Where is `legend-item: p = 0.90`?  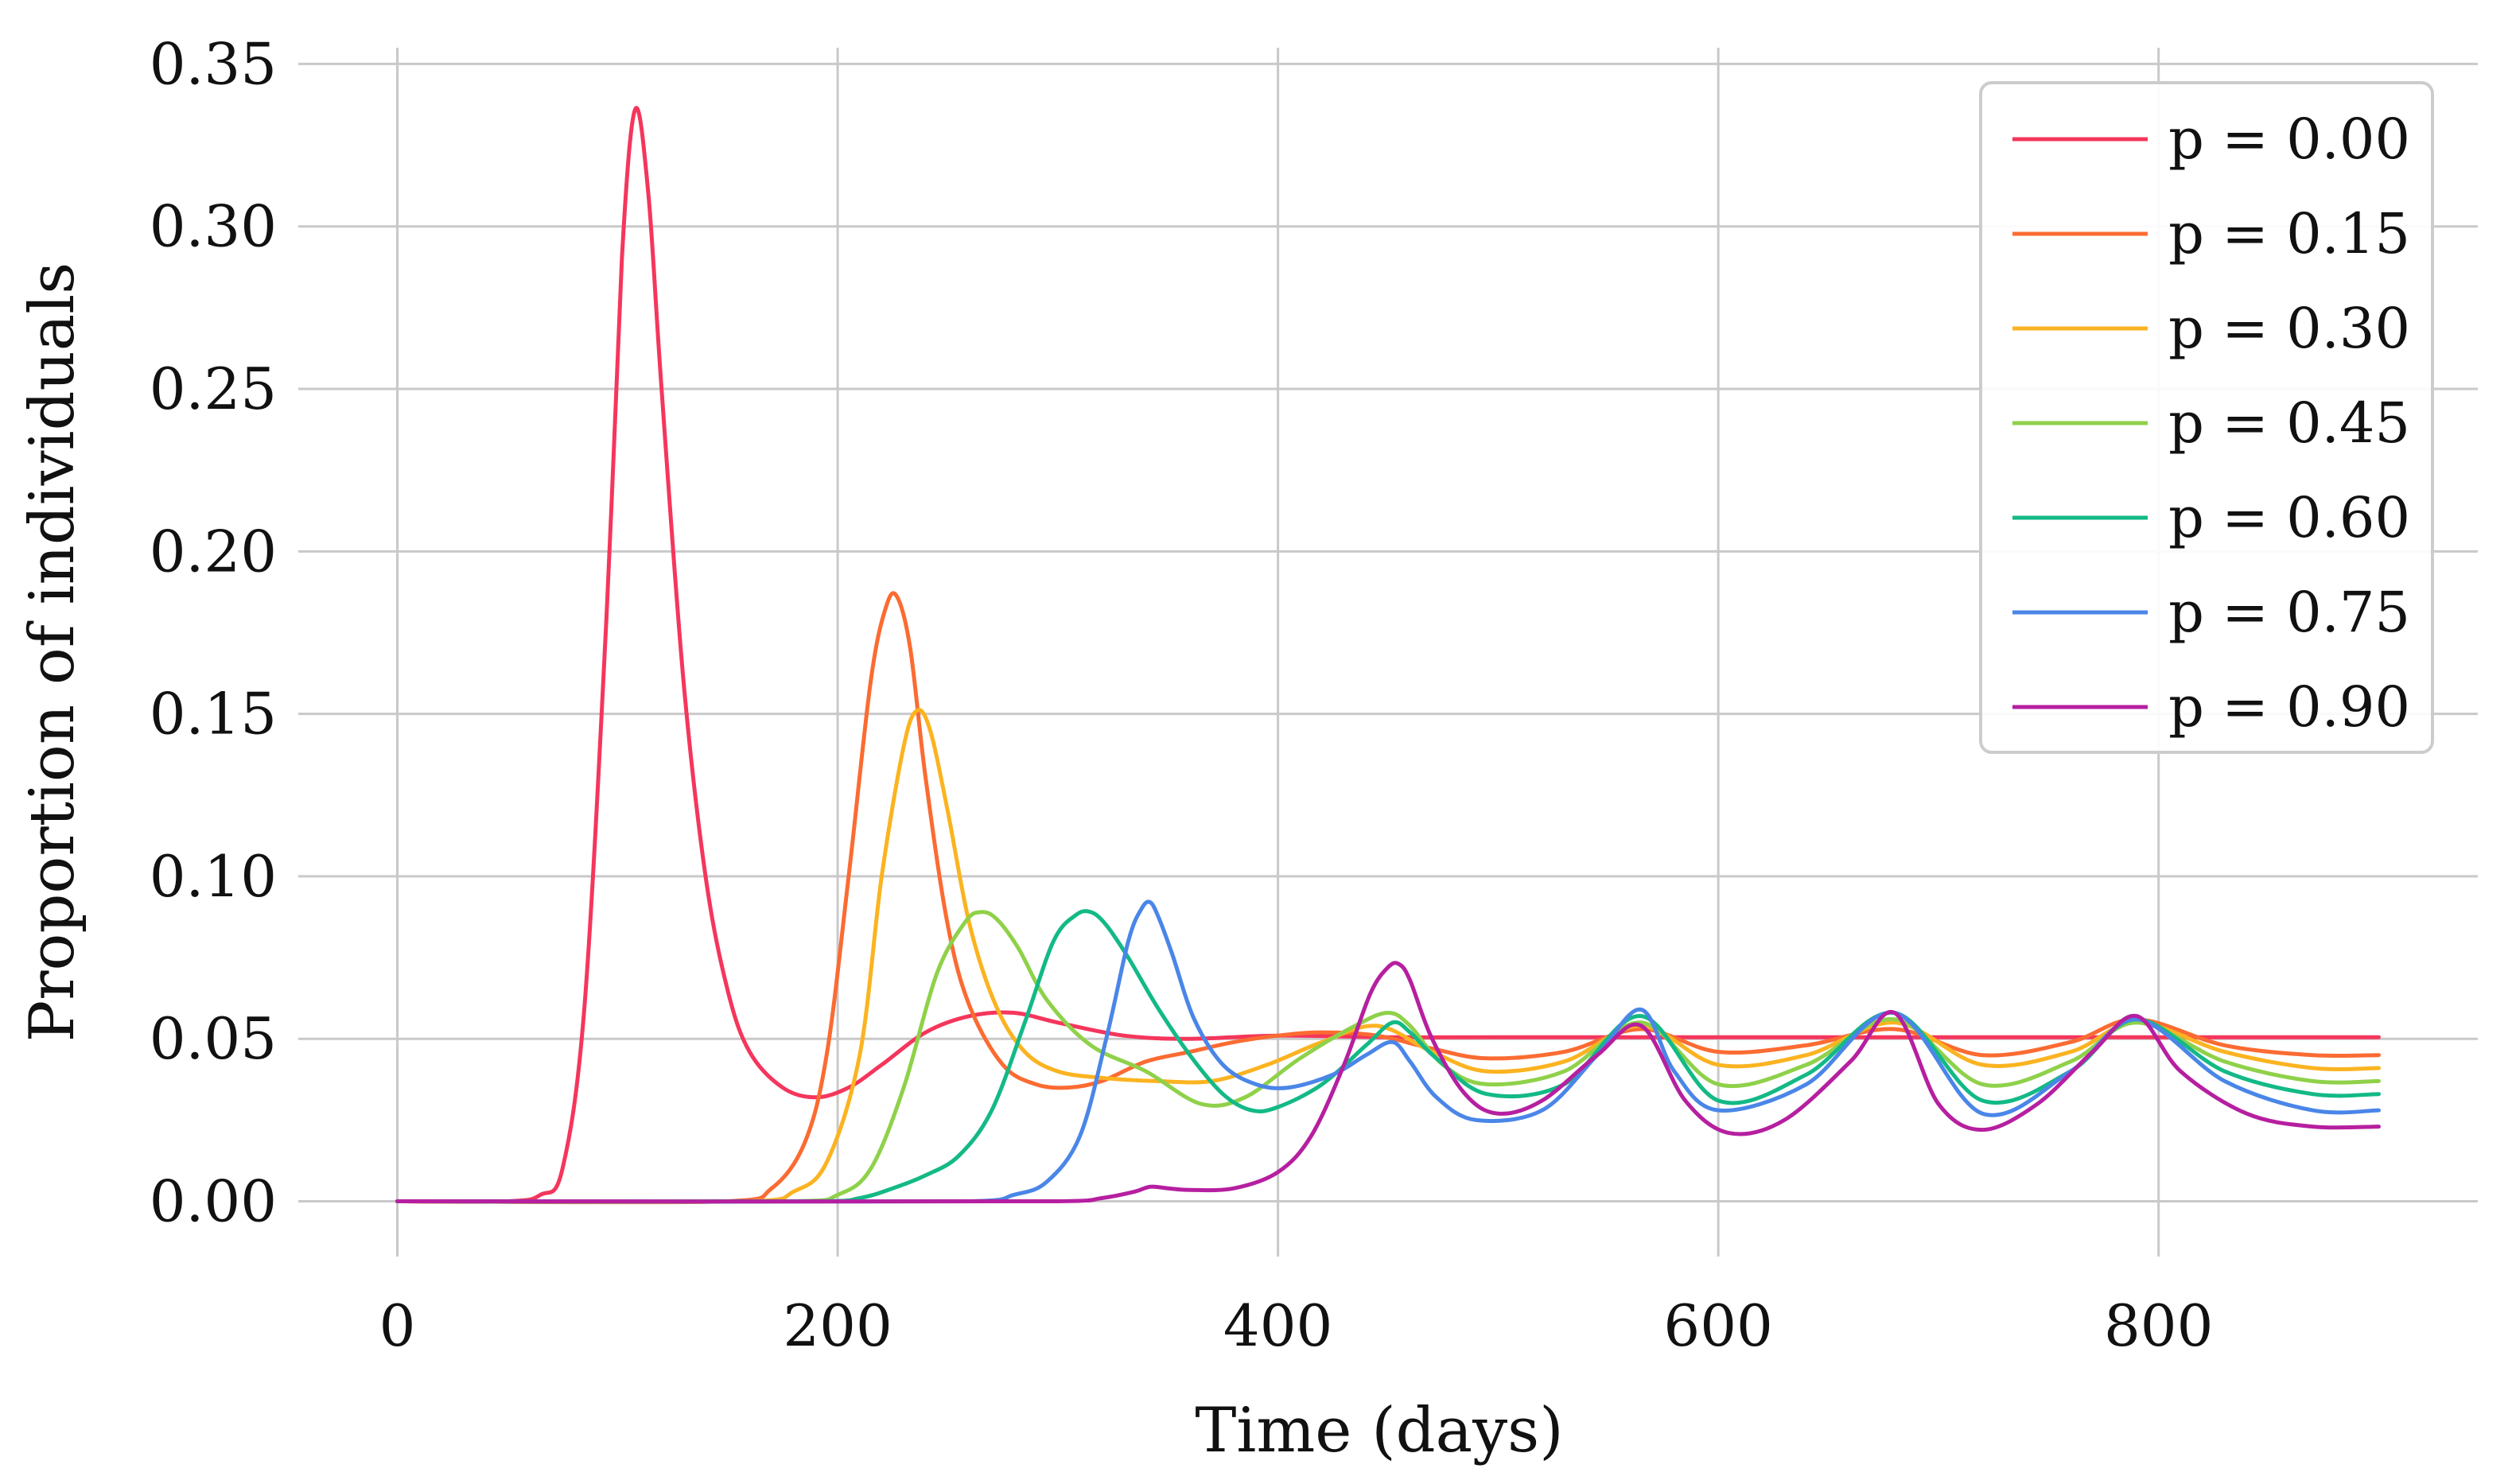 legend-item: p = 0.90 is located at coordinates (2211, 707).